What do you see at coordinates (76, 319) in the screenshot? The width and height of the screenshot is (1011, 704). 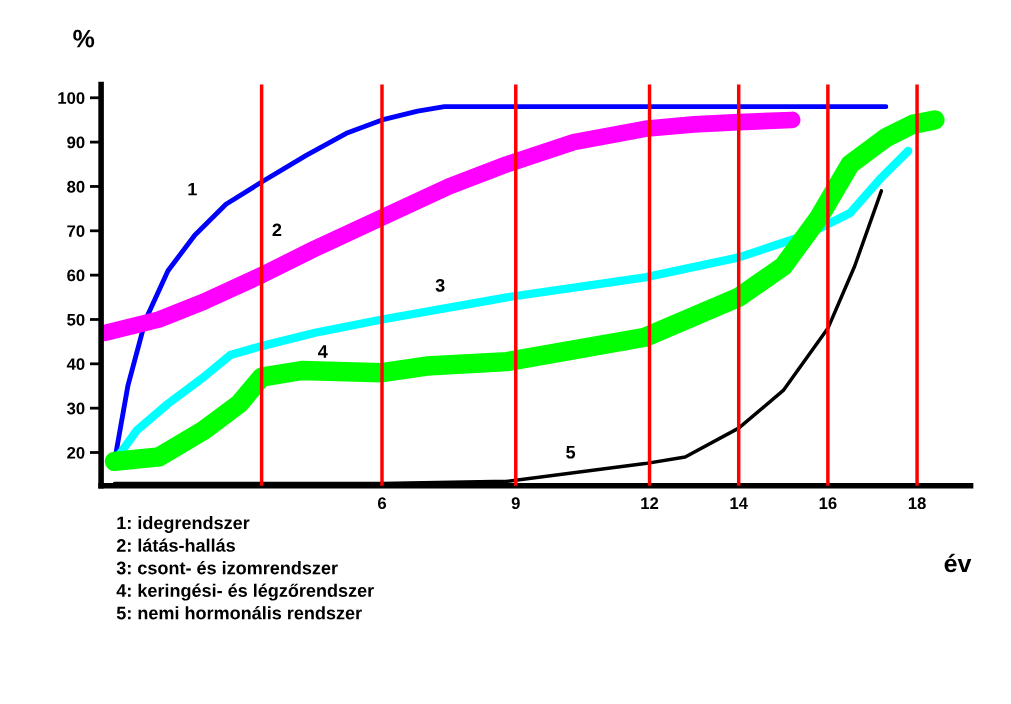 I see `y-tick-label: 50` at bounding box center [76, 319].